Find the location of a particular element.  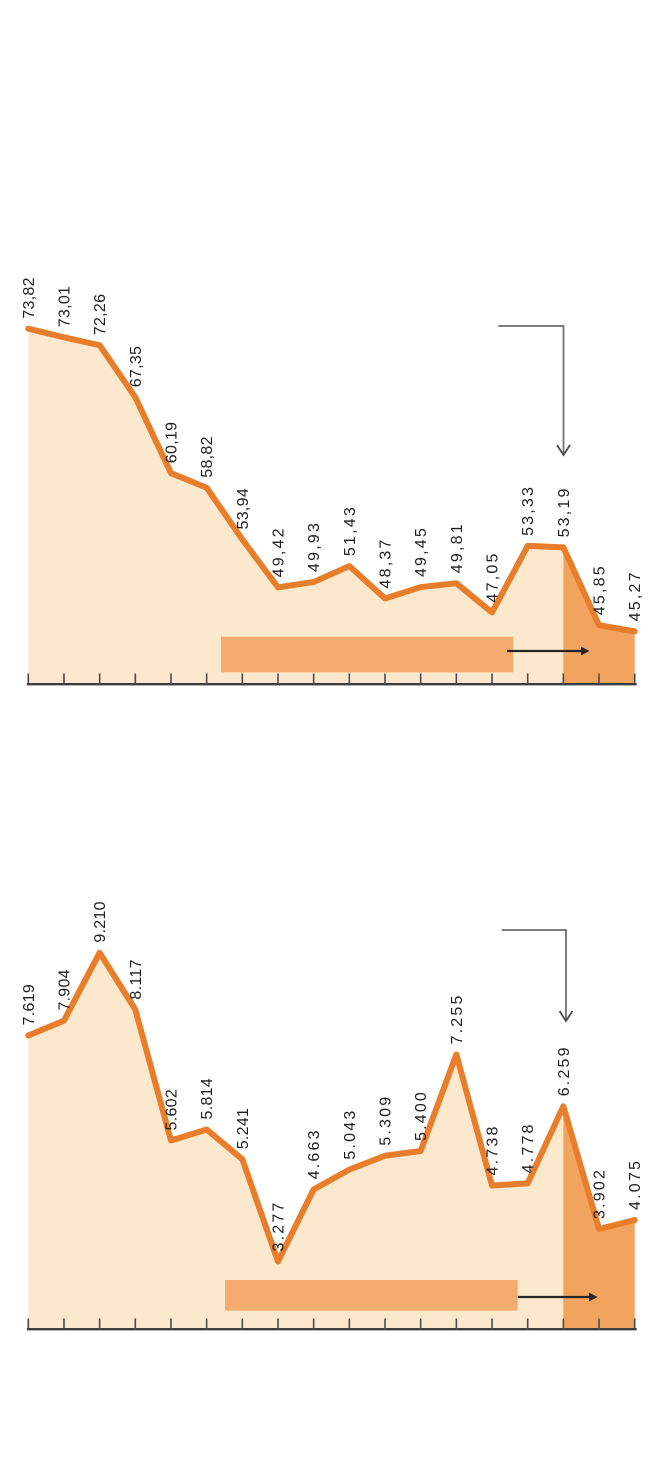

value-label: 7.619 is located at coordinates (29, 1005).